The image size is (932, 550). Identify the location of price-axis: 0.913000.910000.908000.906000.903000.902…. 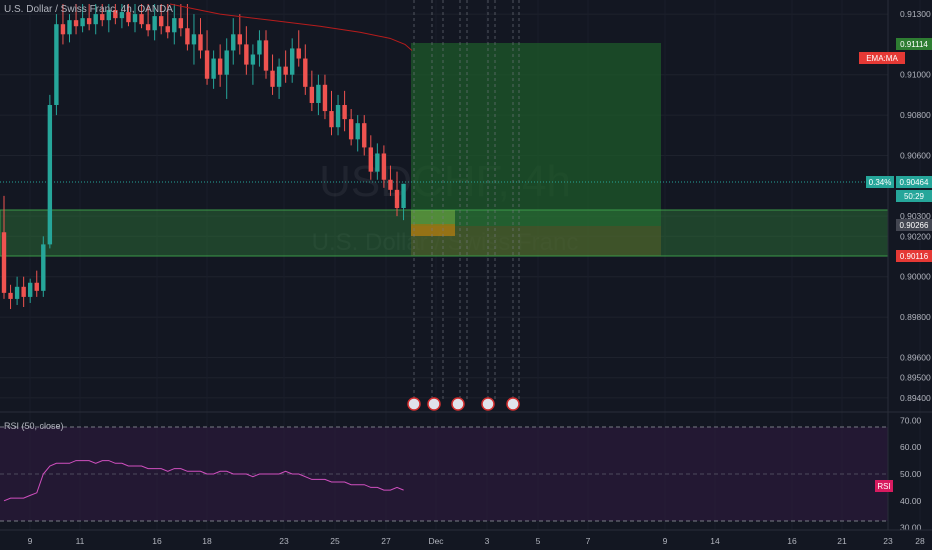
(915, 206).